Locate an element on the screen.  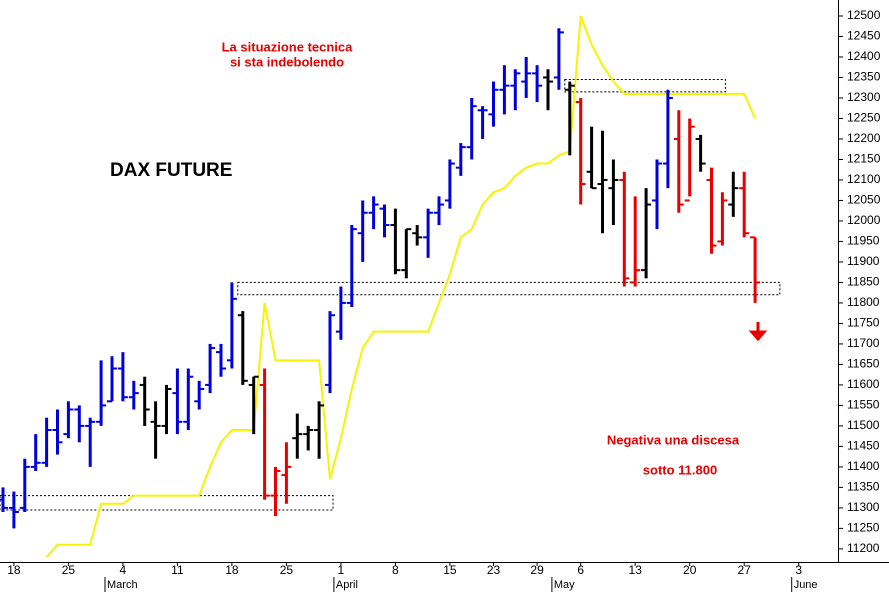
annotation: Negativa una discesa is located at coordinates (673, 439).